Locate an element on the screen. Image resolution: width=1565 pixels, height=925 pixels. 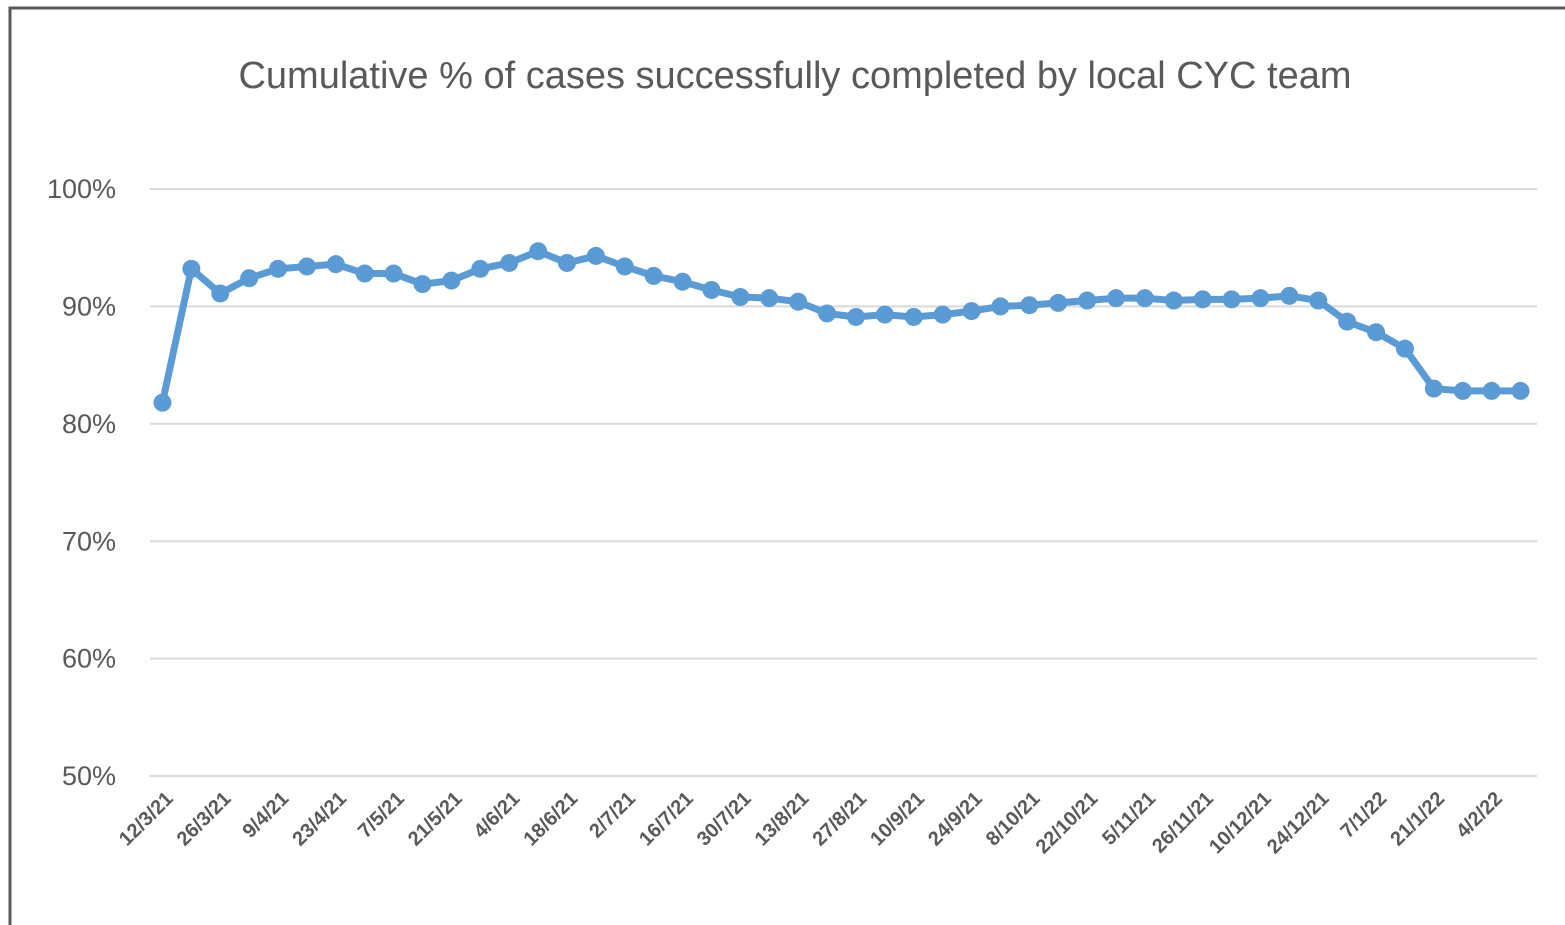
x-tick-label: 27/8/21 is located at coordinates (839, 819).